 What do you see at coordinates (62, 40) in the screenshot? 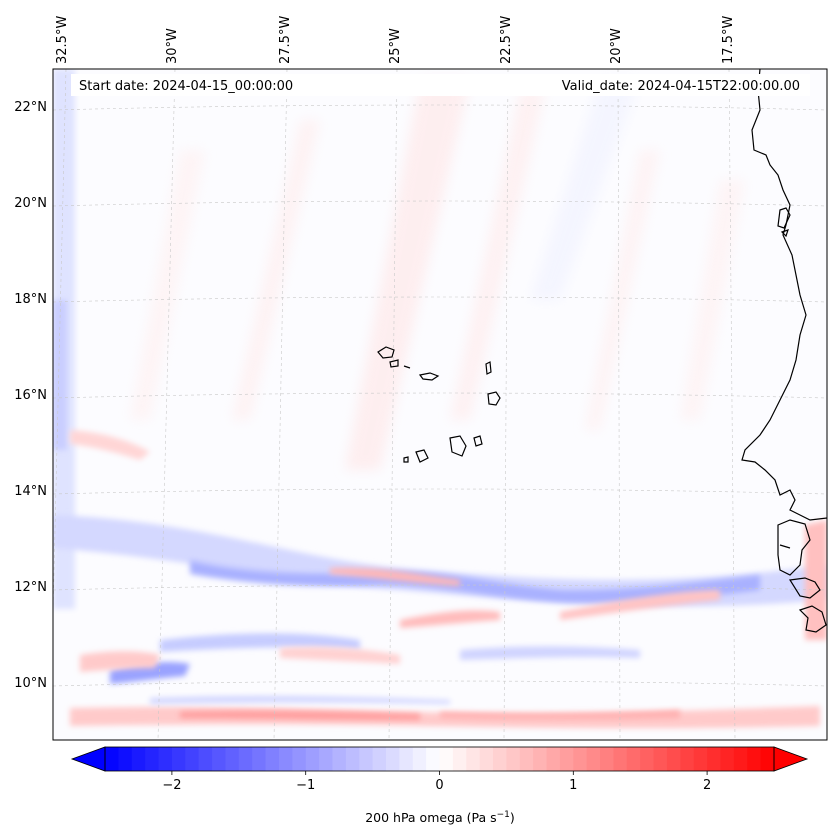
I see `lon-label: 32.5°W` at bounding box center [62, 40].